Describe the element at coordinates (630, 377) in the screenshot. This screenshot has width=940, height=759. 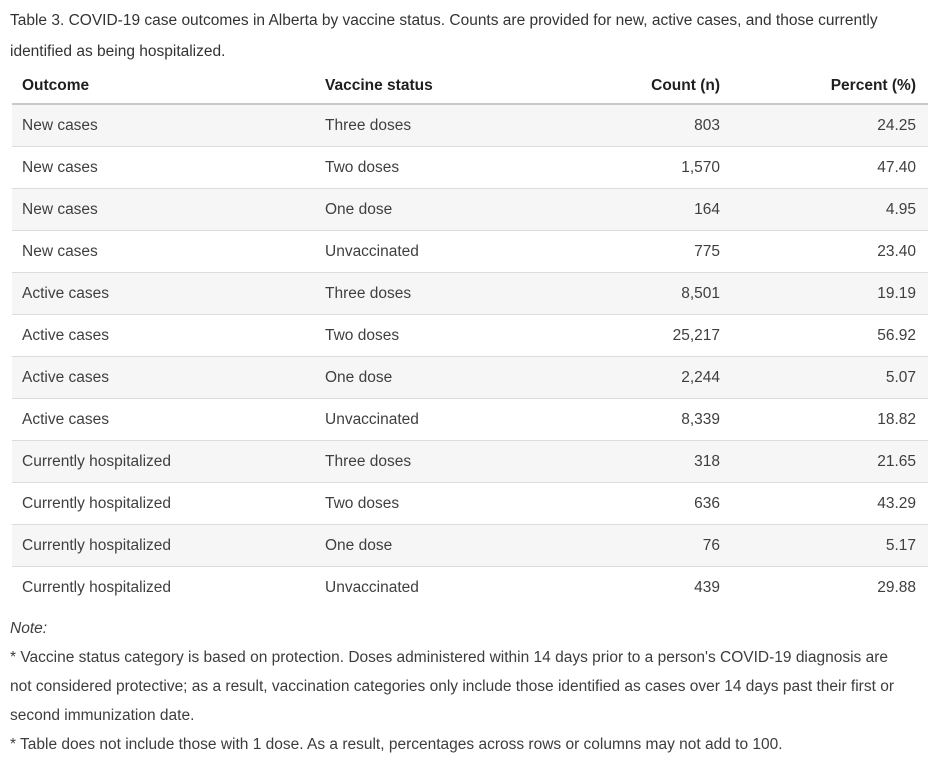
I see `count-cell: 2,244` at that location.